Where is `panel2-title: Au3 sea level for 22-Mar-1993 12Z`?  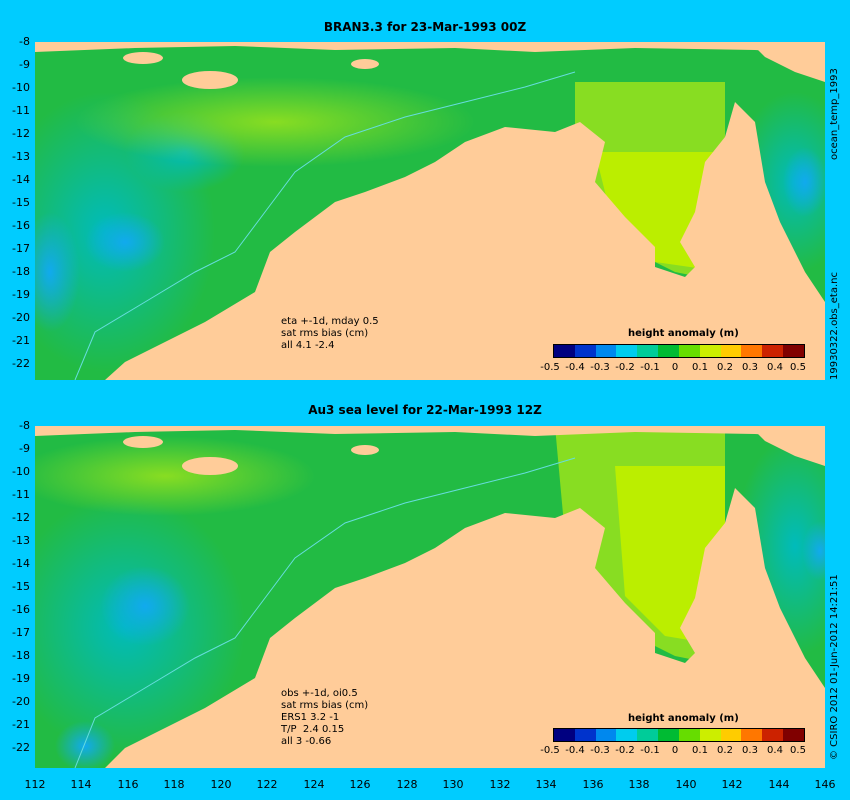
panel2-title: Au3 sea level for 22-Mar-1993 12Z is located at coordinates (425, 410).